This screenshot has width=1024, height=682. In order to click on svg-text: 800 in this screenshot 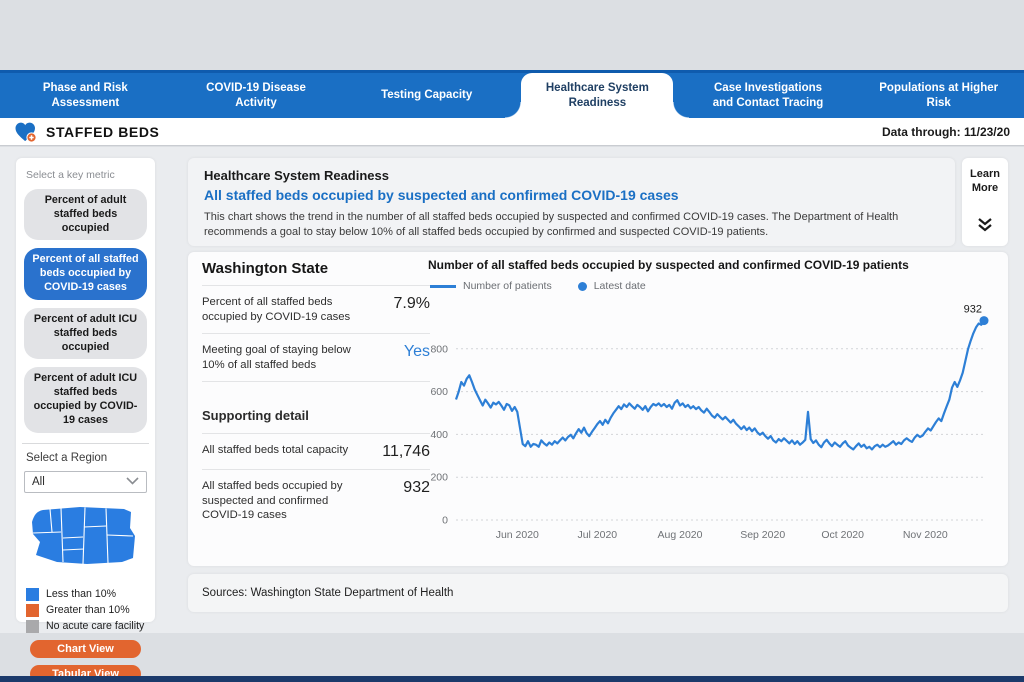, I will do `click(439, 349)`.